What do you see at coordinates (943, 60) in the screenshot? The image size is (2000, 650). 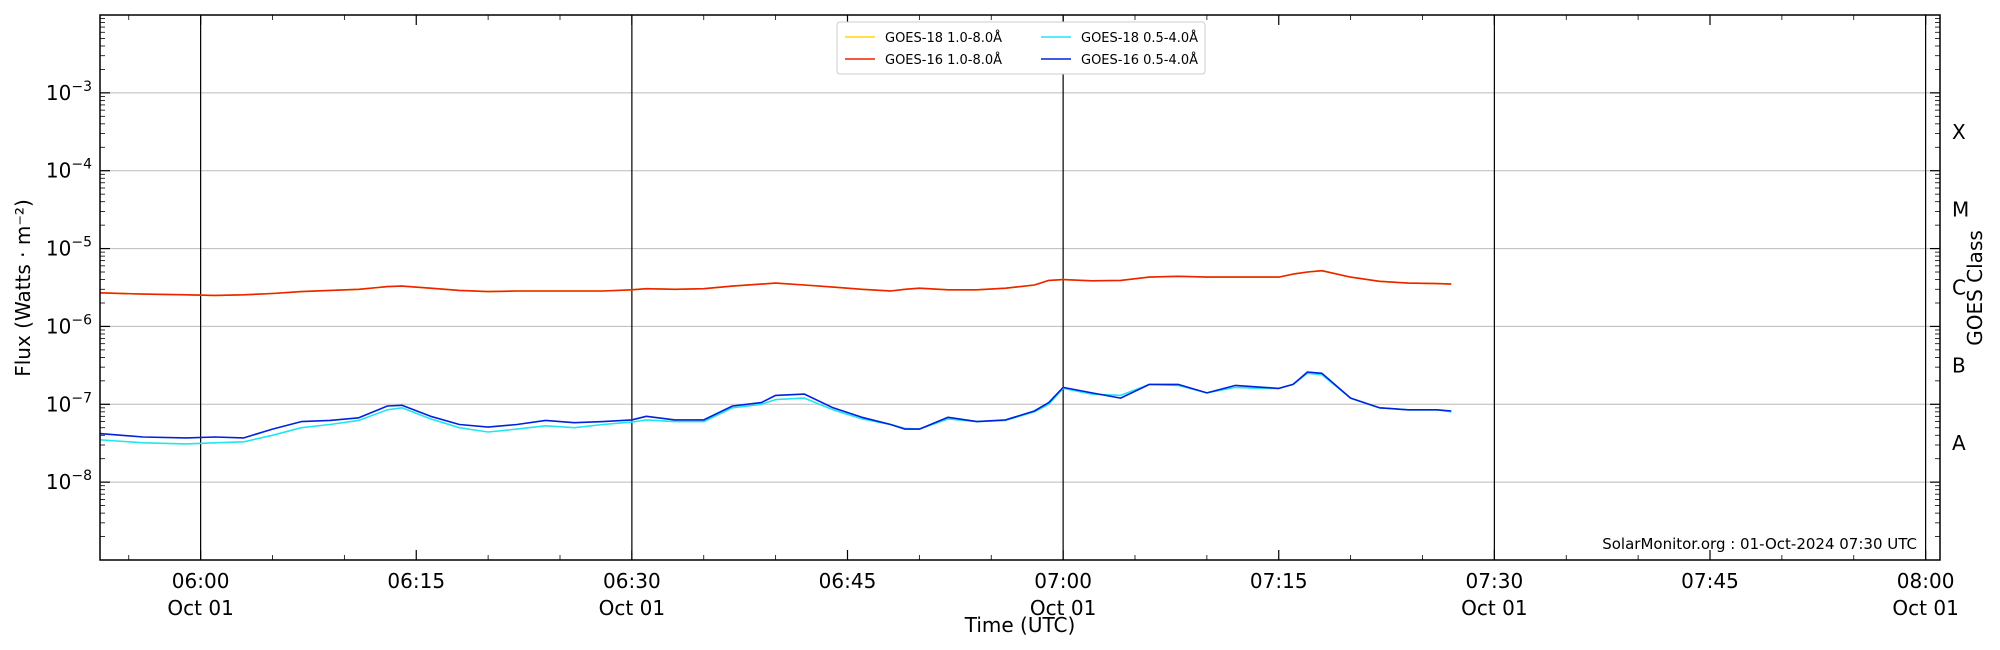 I see `legend-label: GOES-16 1.0-8.0Å` at bounding box center [943, 60].